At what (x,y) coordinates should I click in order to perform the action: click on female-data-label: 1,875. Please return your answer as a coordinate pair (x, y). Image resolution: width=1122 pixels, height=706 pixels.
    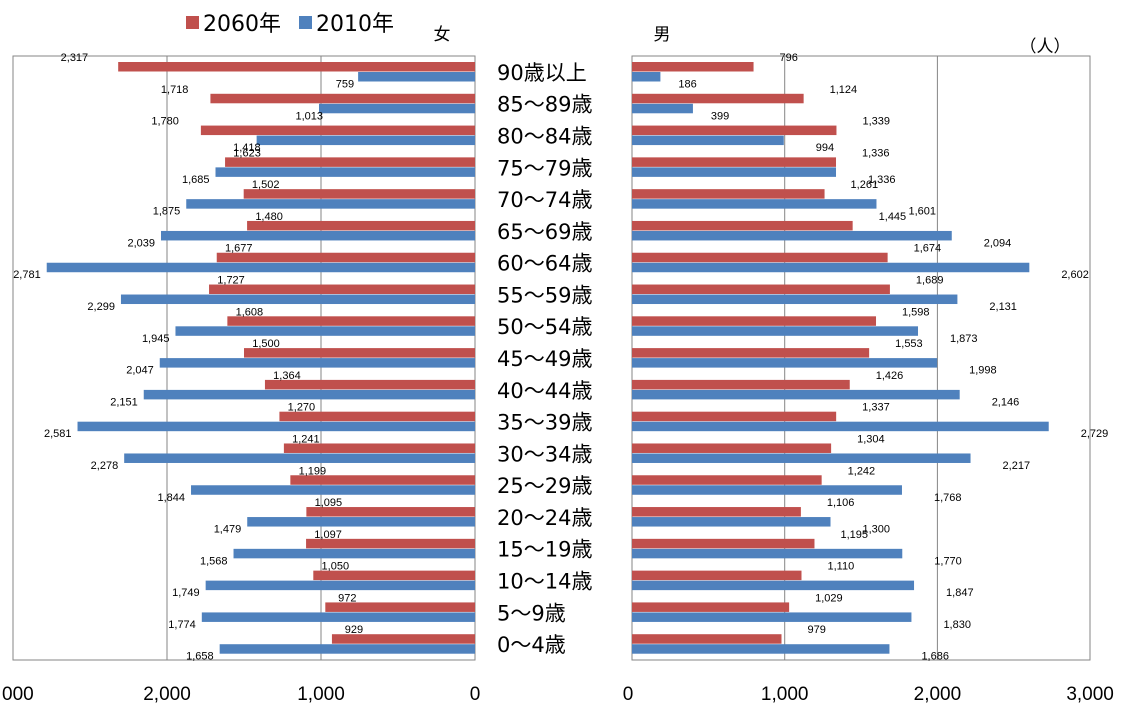
    Looking at the image, I should click on (167, 212).